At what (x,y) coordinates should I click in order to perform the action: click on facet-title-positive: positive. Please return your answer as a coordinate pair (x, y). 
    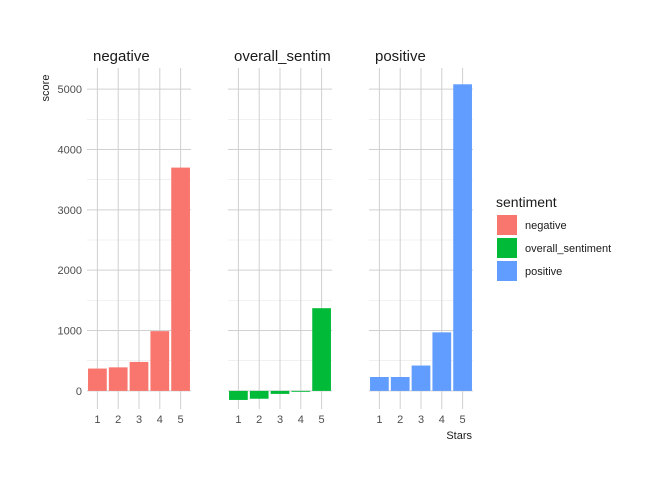
    Looking at the image, I should click on (400, 56).